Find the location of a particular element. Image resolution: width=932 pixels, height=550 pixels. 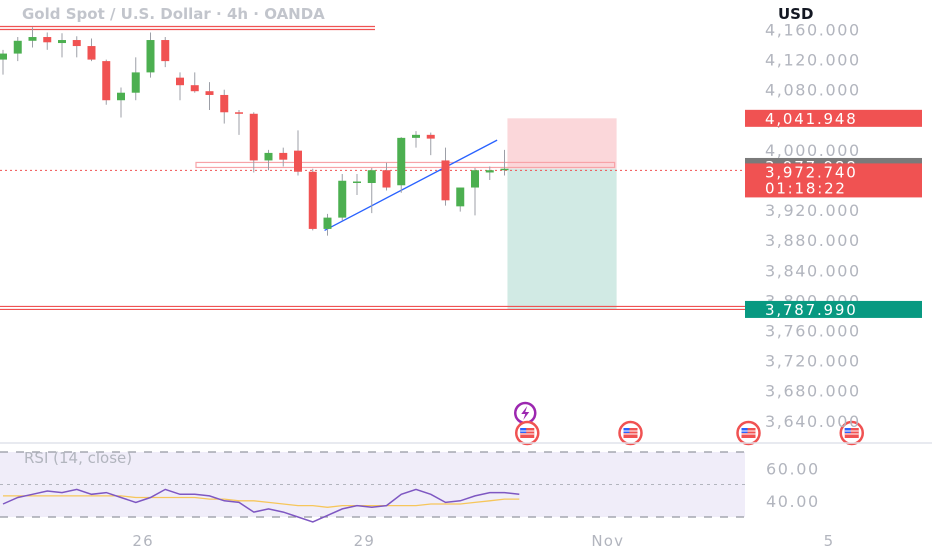

countdown-text: 01:18:22 is located at coordinates (806, 188).